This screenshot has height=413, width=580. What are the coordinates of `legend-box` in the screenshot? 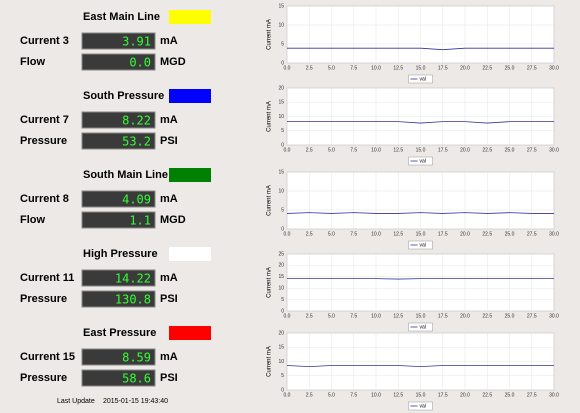 It's located at (420, 245).